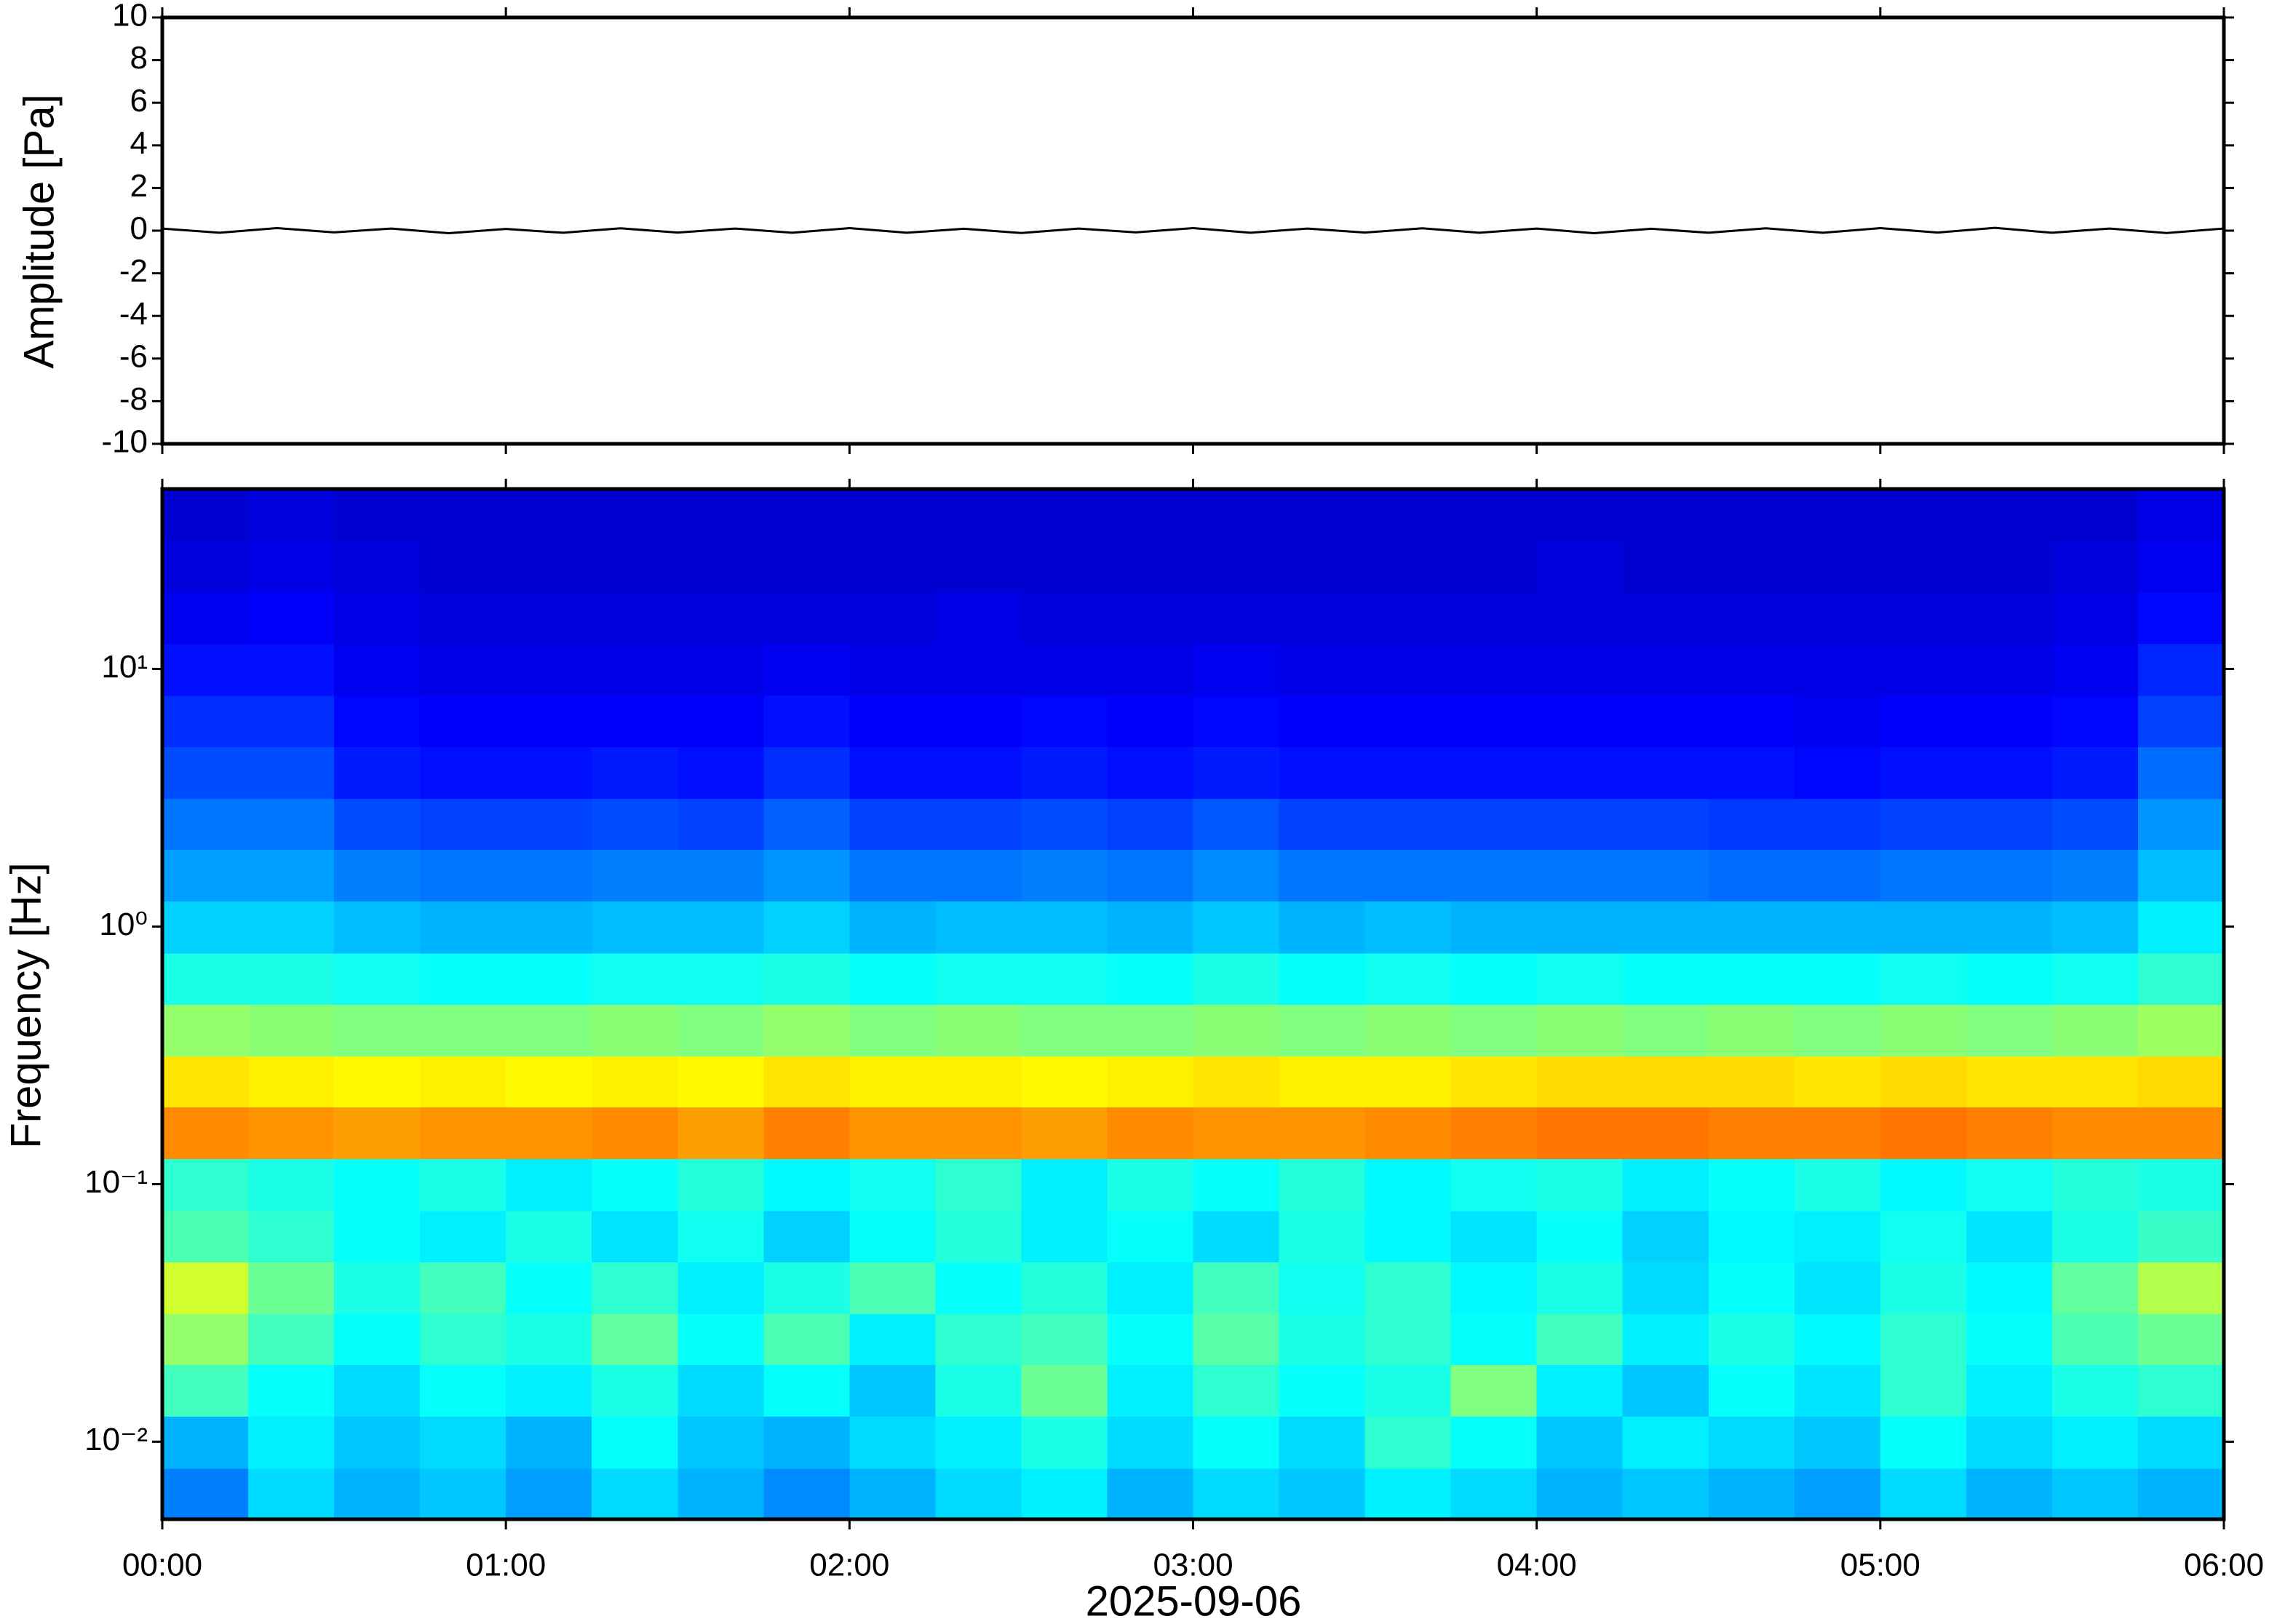 This screenshot has width=2269, height=1624. What do you see at coordinates (133, 271) in the screenshot?
I see `y-tick-label: -2` at bounding box center [133, 271].